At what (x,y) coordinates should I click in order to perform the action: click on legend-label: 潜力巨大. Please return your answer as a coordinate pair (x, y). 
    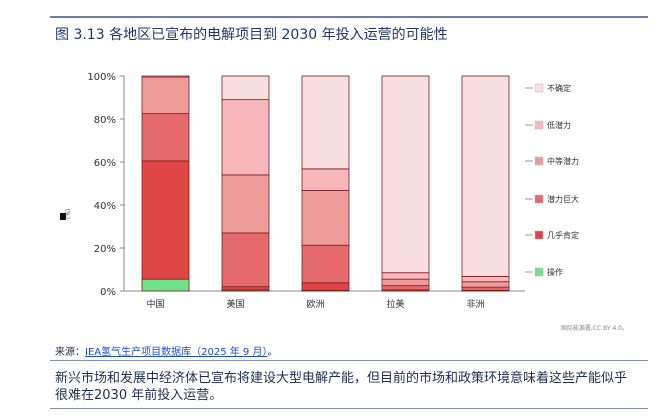
    Looking at the image, I should click on (563, 199).